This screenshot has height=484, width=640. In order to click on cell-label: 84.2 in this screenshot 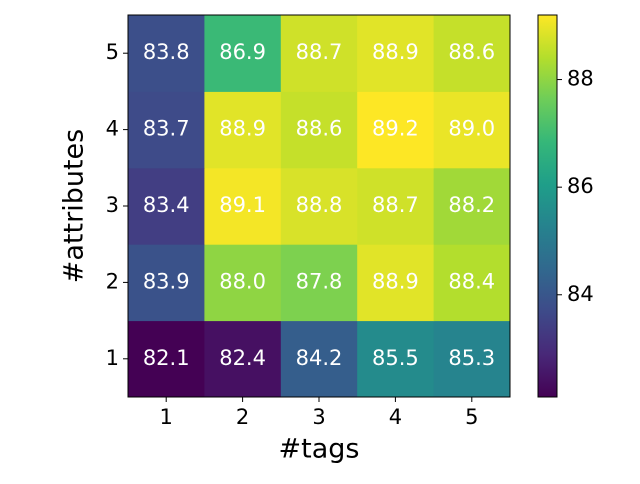, I will do `click(319, 358)`.